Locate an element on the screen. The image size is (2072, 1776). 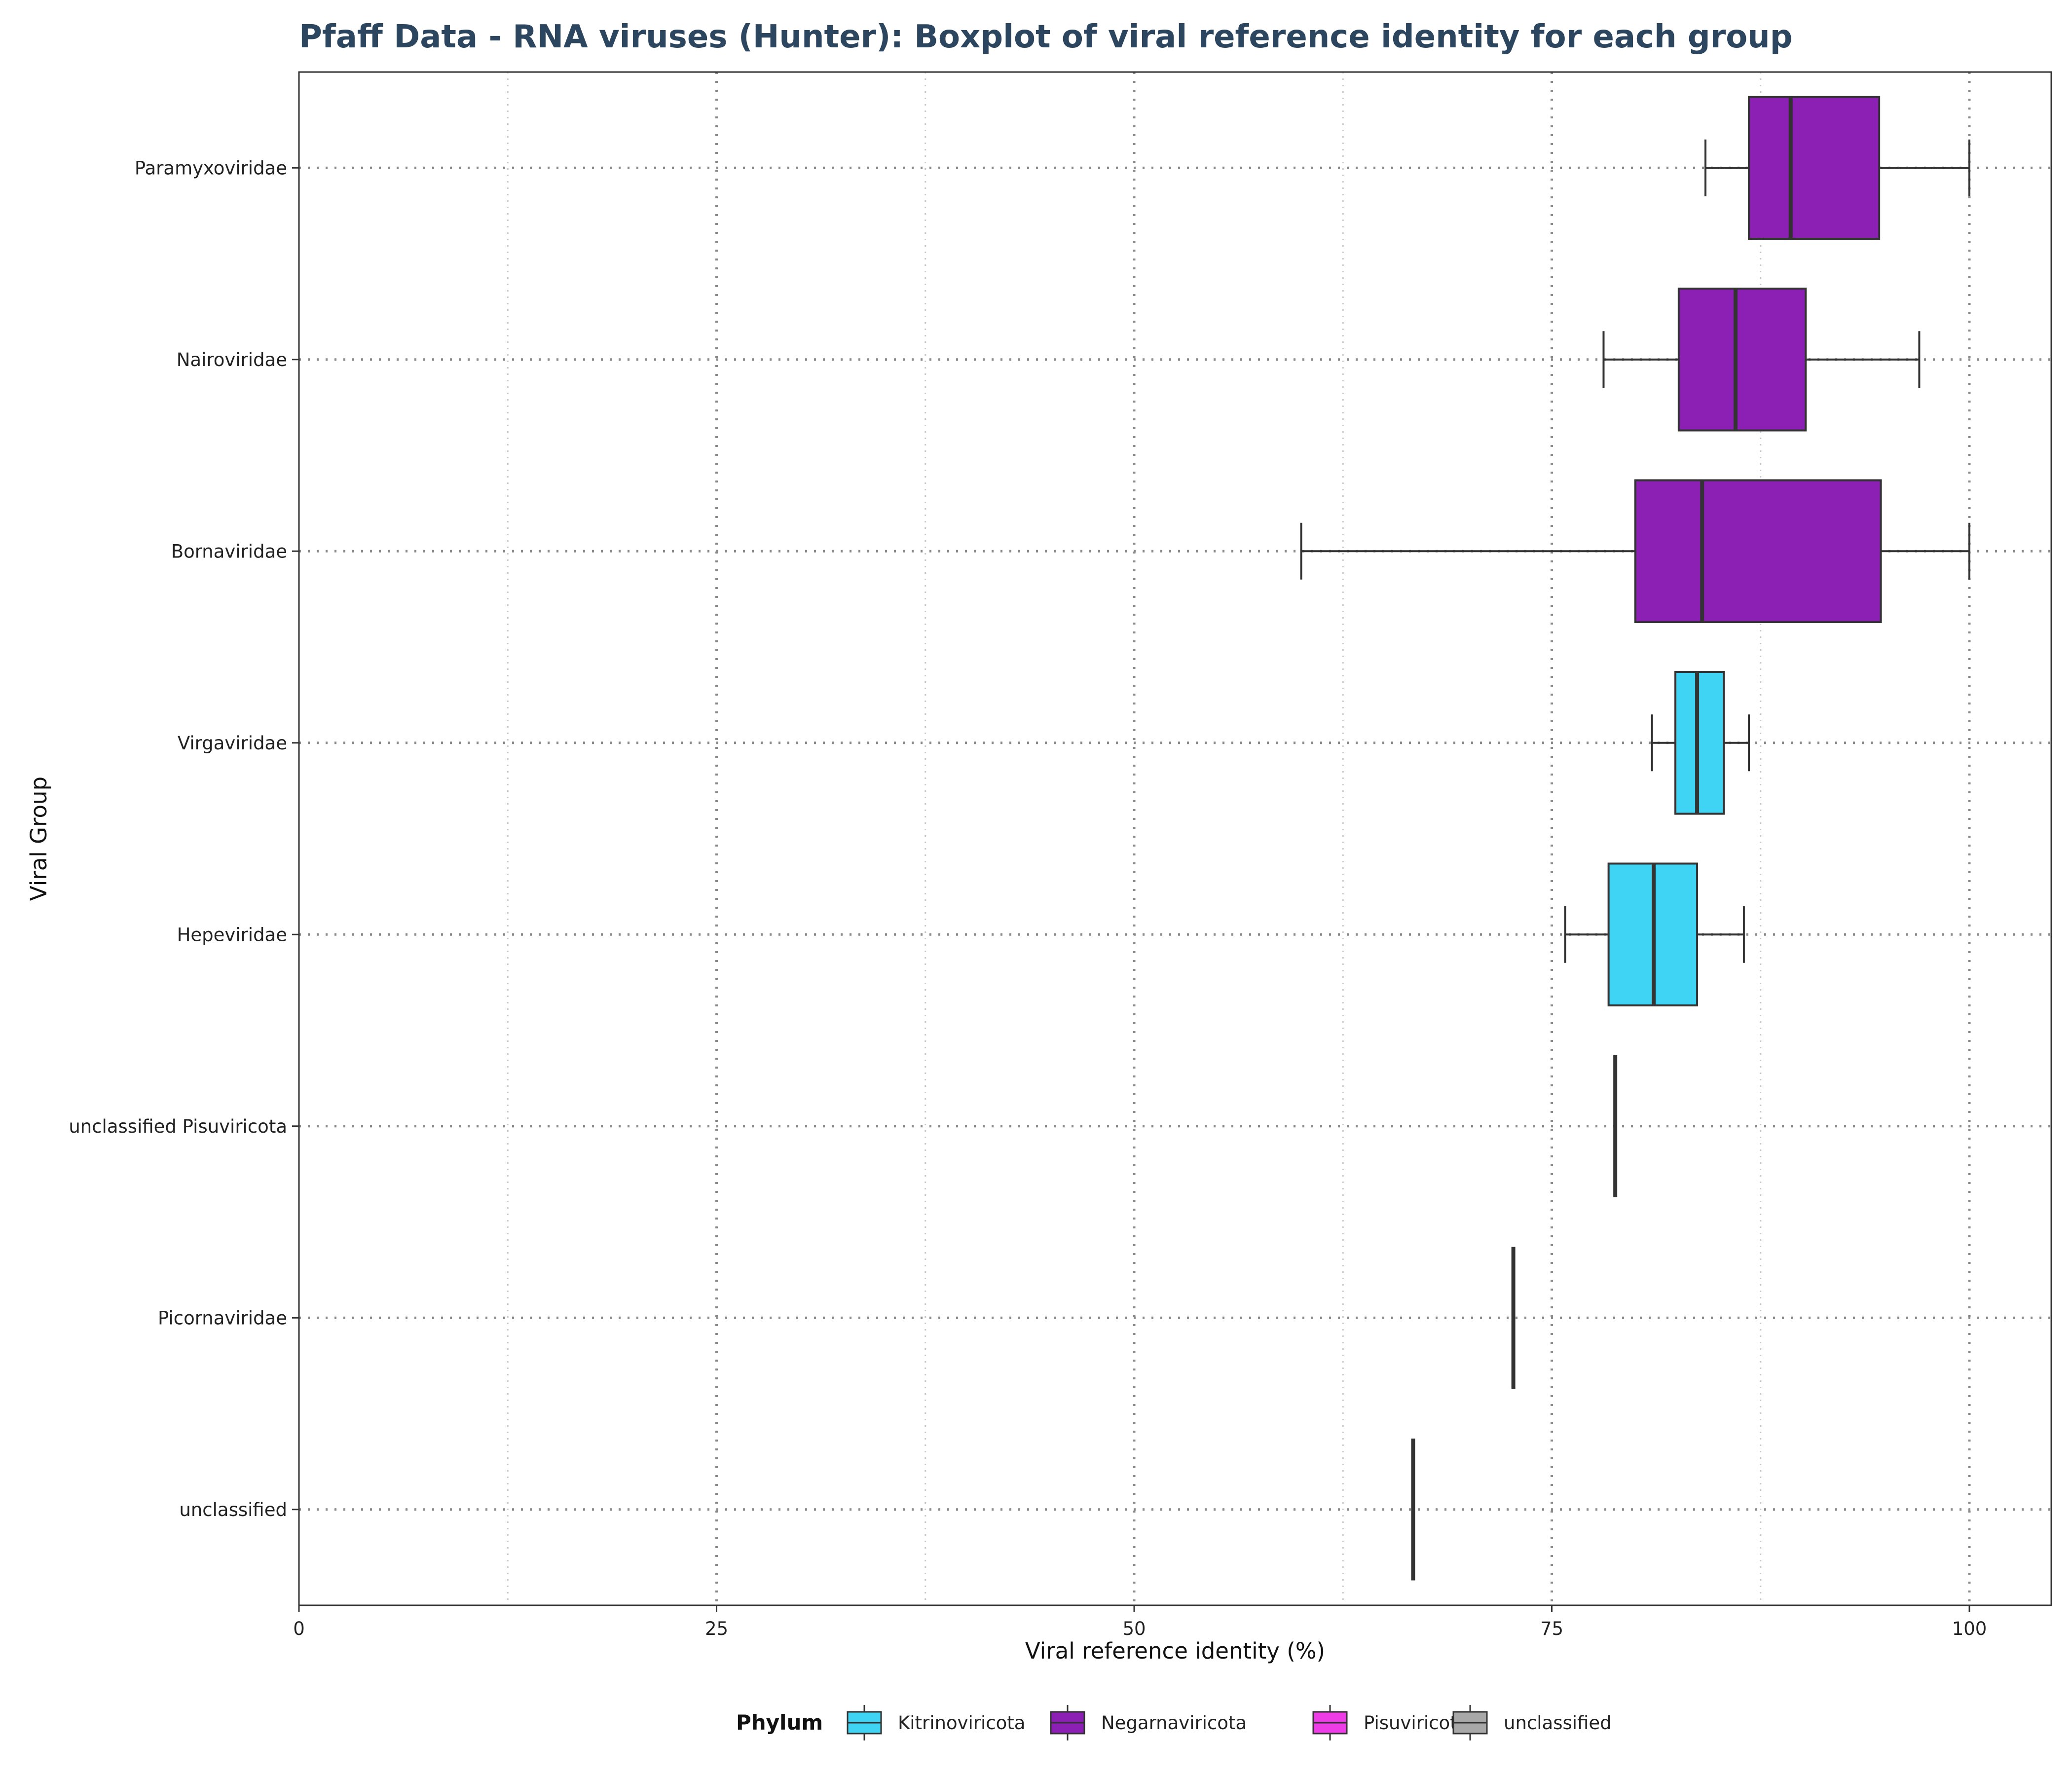
y-axis-title: Viral Group is located at coordinates (39, 839).